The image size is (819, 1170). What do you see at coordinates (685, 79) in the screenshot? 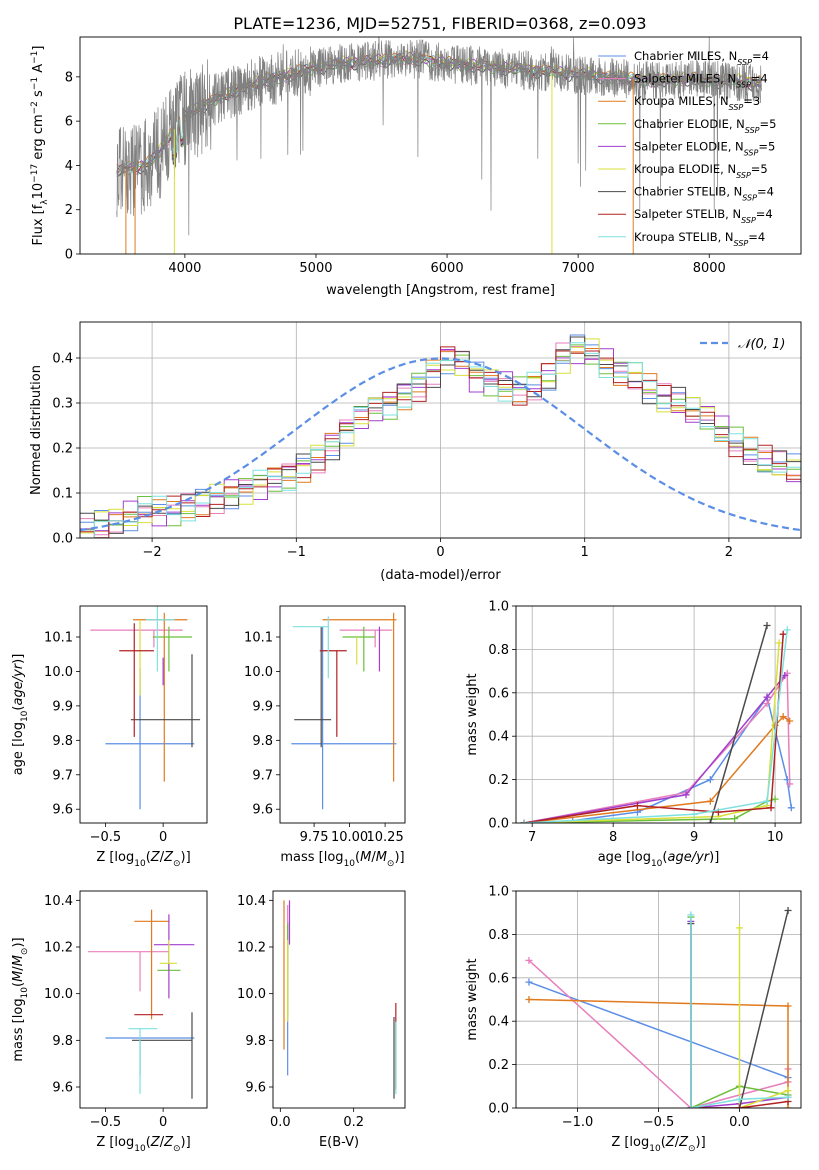
I see `legend-text: Salpeter MILES, N` at bounding box center [685, 79].